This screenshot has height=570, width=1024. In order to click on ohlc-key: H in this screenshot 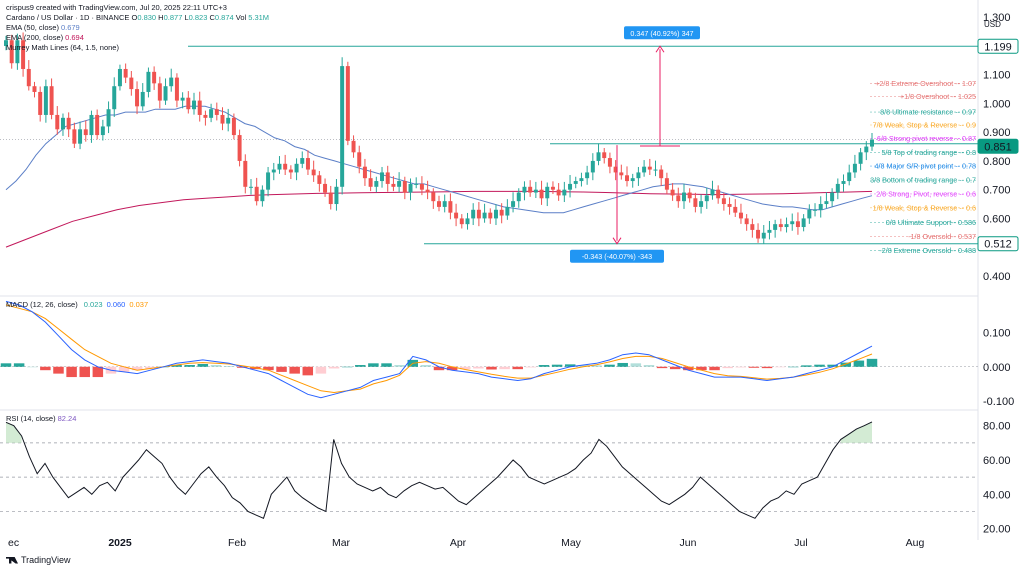, I will do `click(161, 17)`.